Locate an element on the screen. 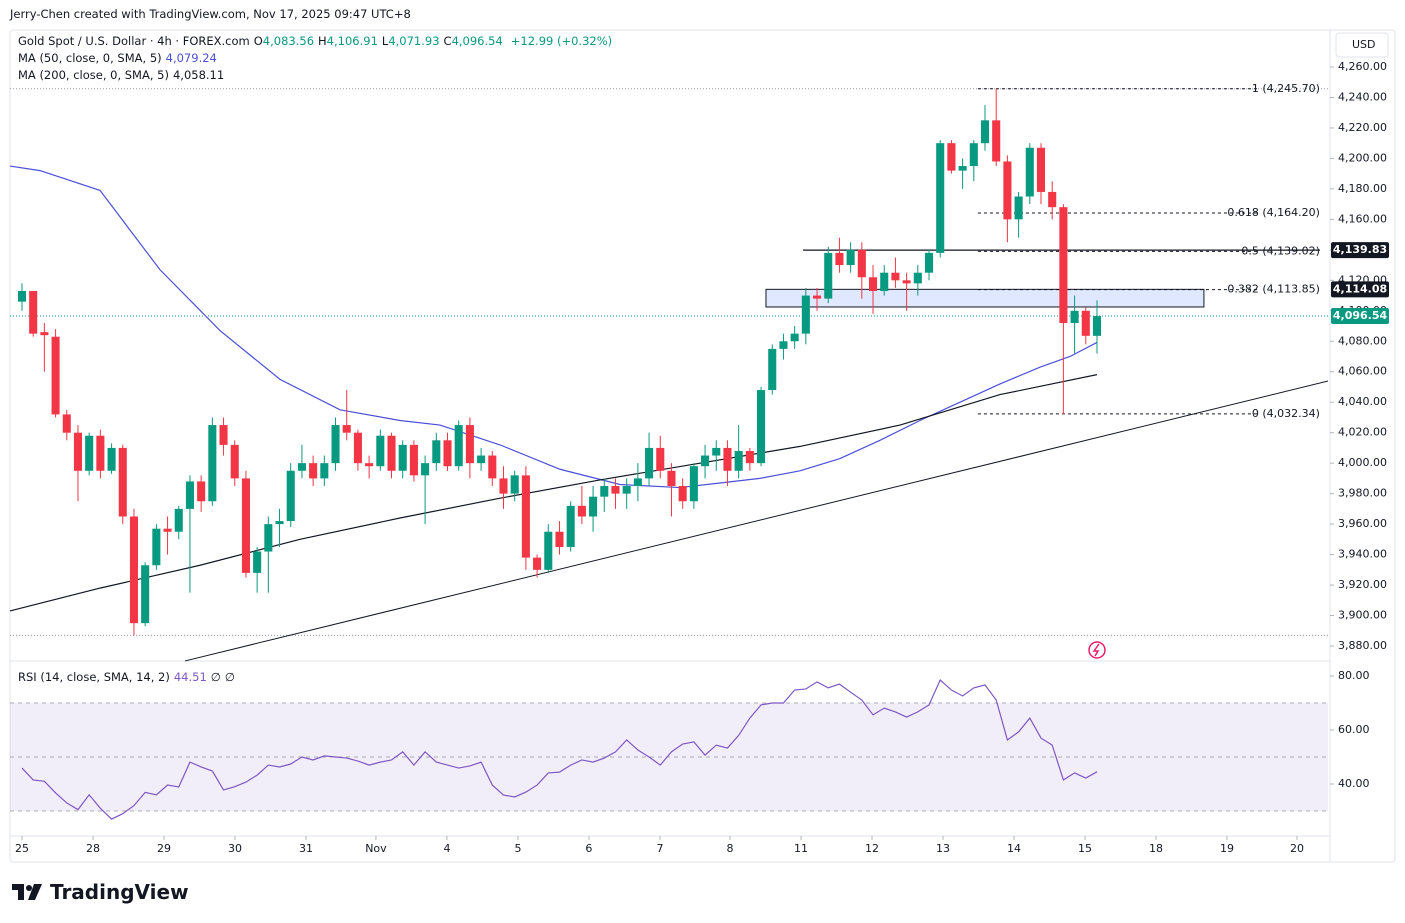 Image resolution: width=1405 pixels, height=923 pixels. currency-box is located at coordinates (1362, 45).